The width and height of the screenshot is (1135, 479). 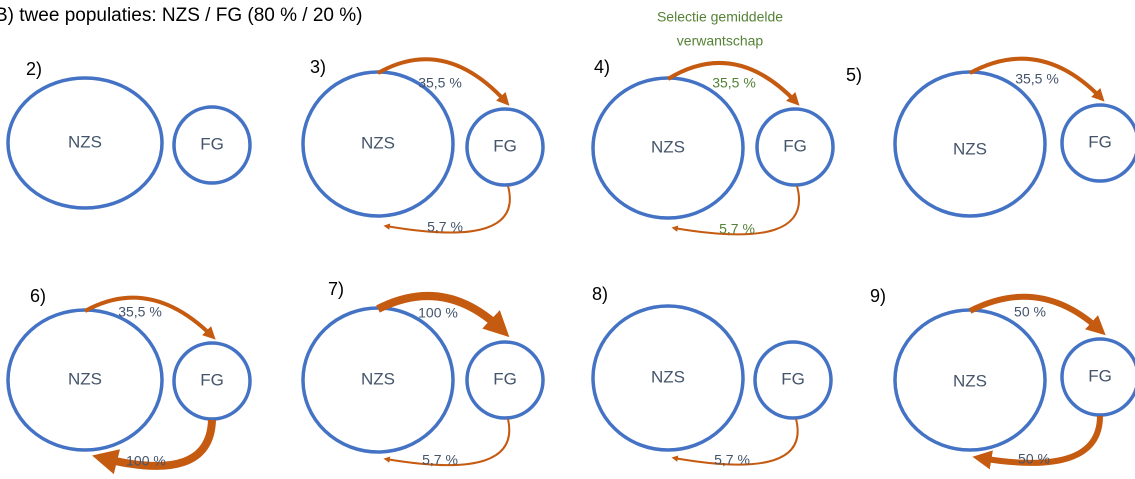 I want to click on panel-label: 3), so click(x=318, y=67).